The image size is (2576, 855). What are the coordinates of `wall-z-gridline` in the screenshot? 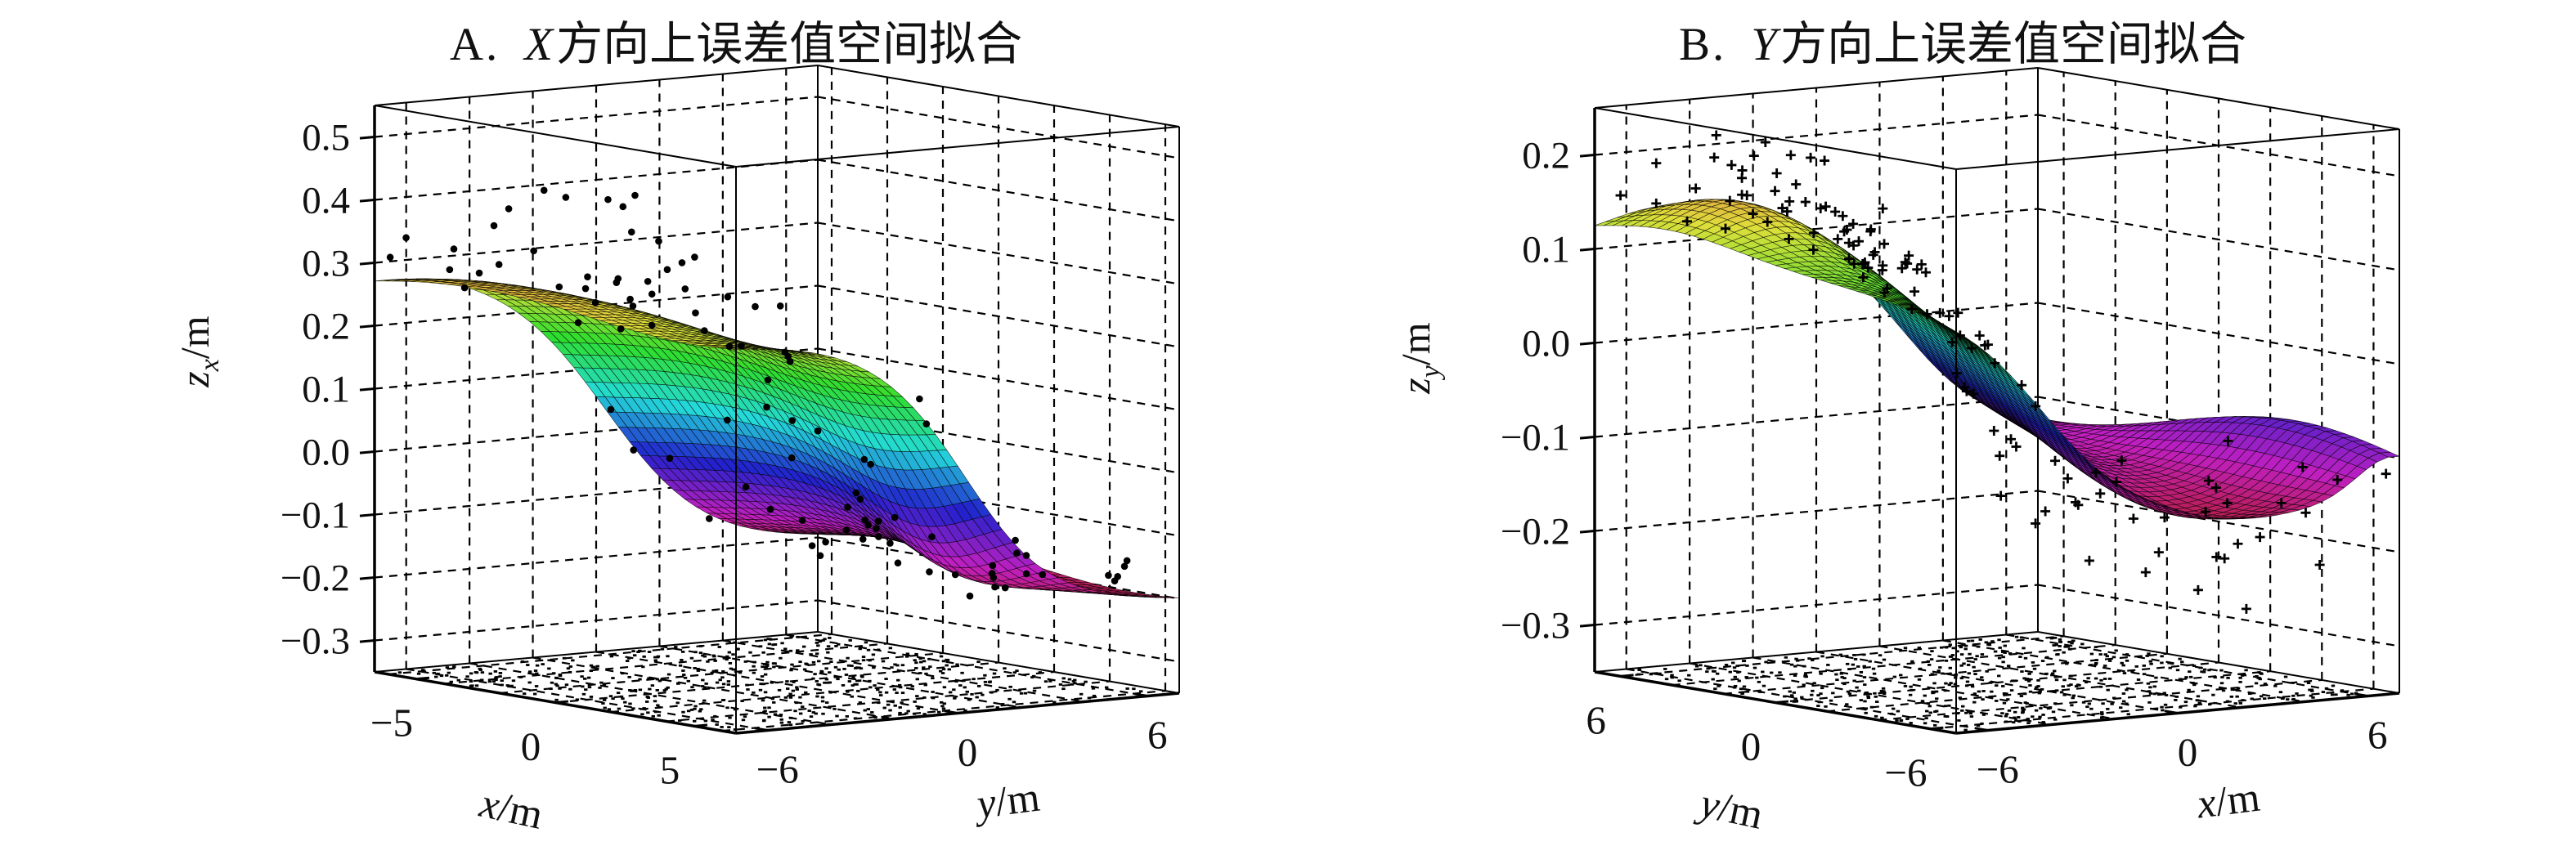 It's located at (1816, 417).